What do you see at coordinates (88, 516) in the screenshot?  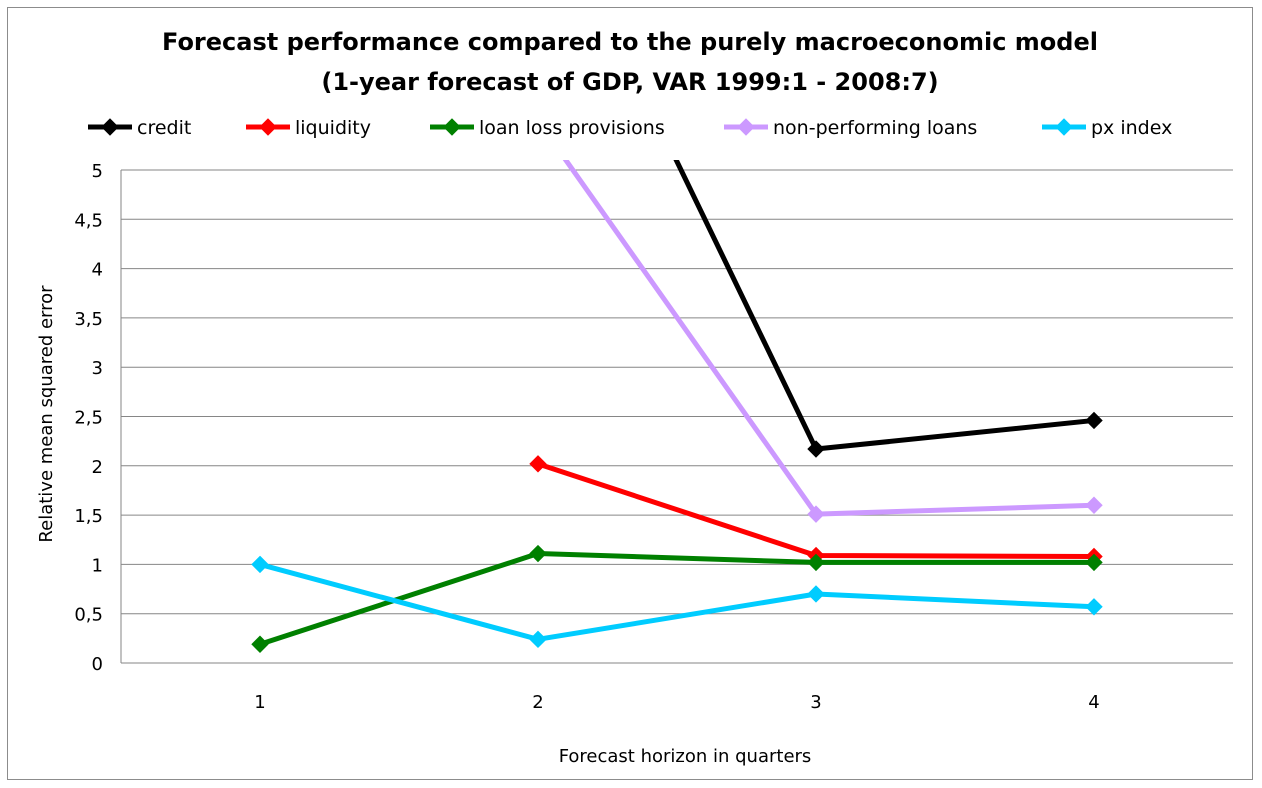 I see `y-tick-label: 1,5` at bounding box center [88, 516].